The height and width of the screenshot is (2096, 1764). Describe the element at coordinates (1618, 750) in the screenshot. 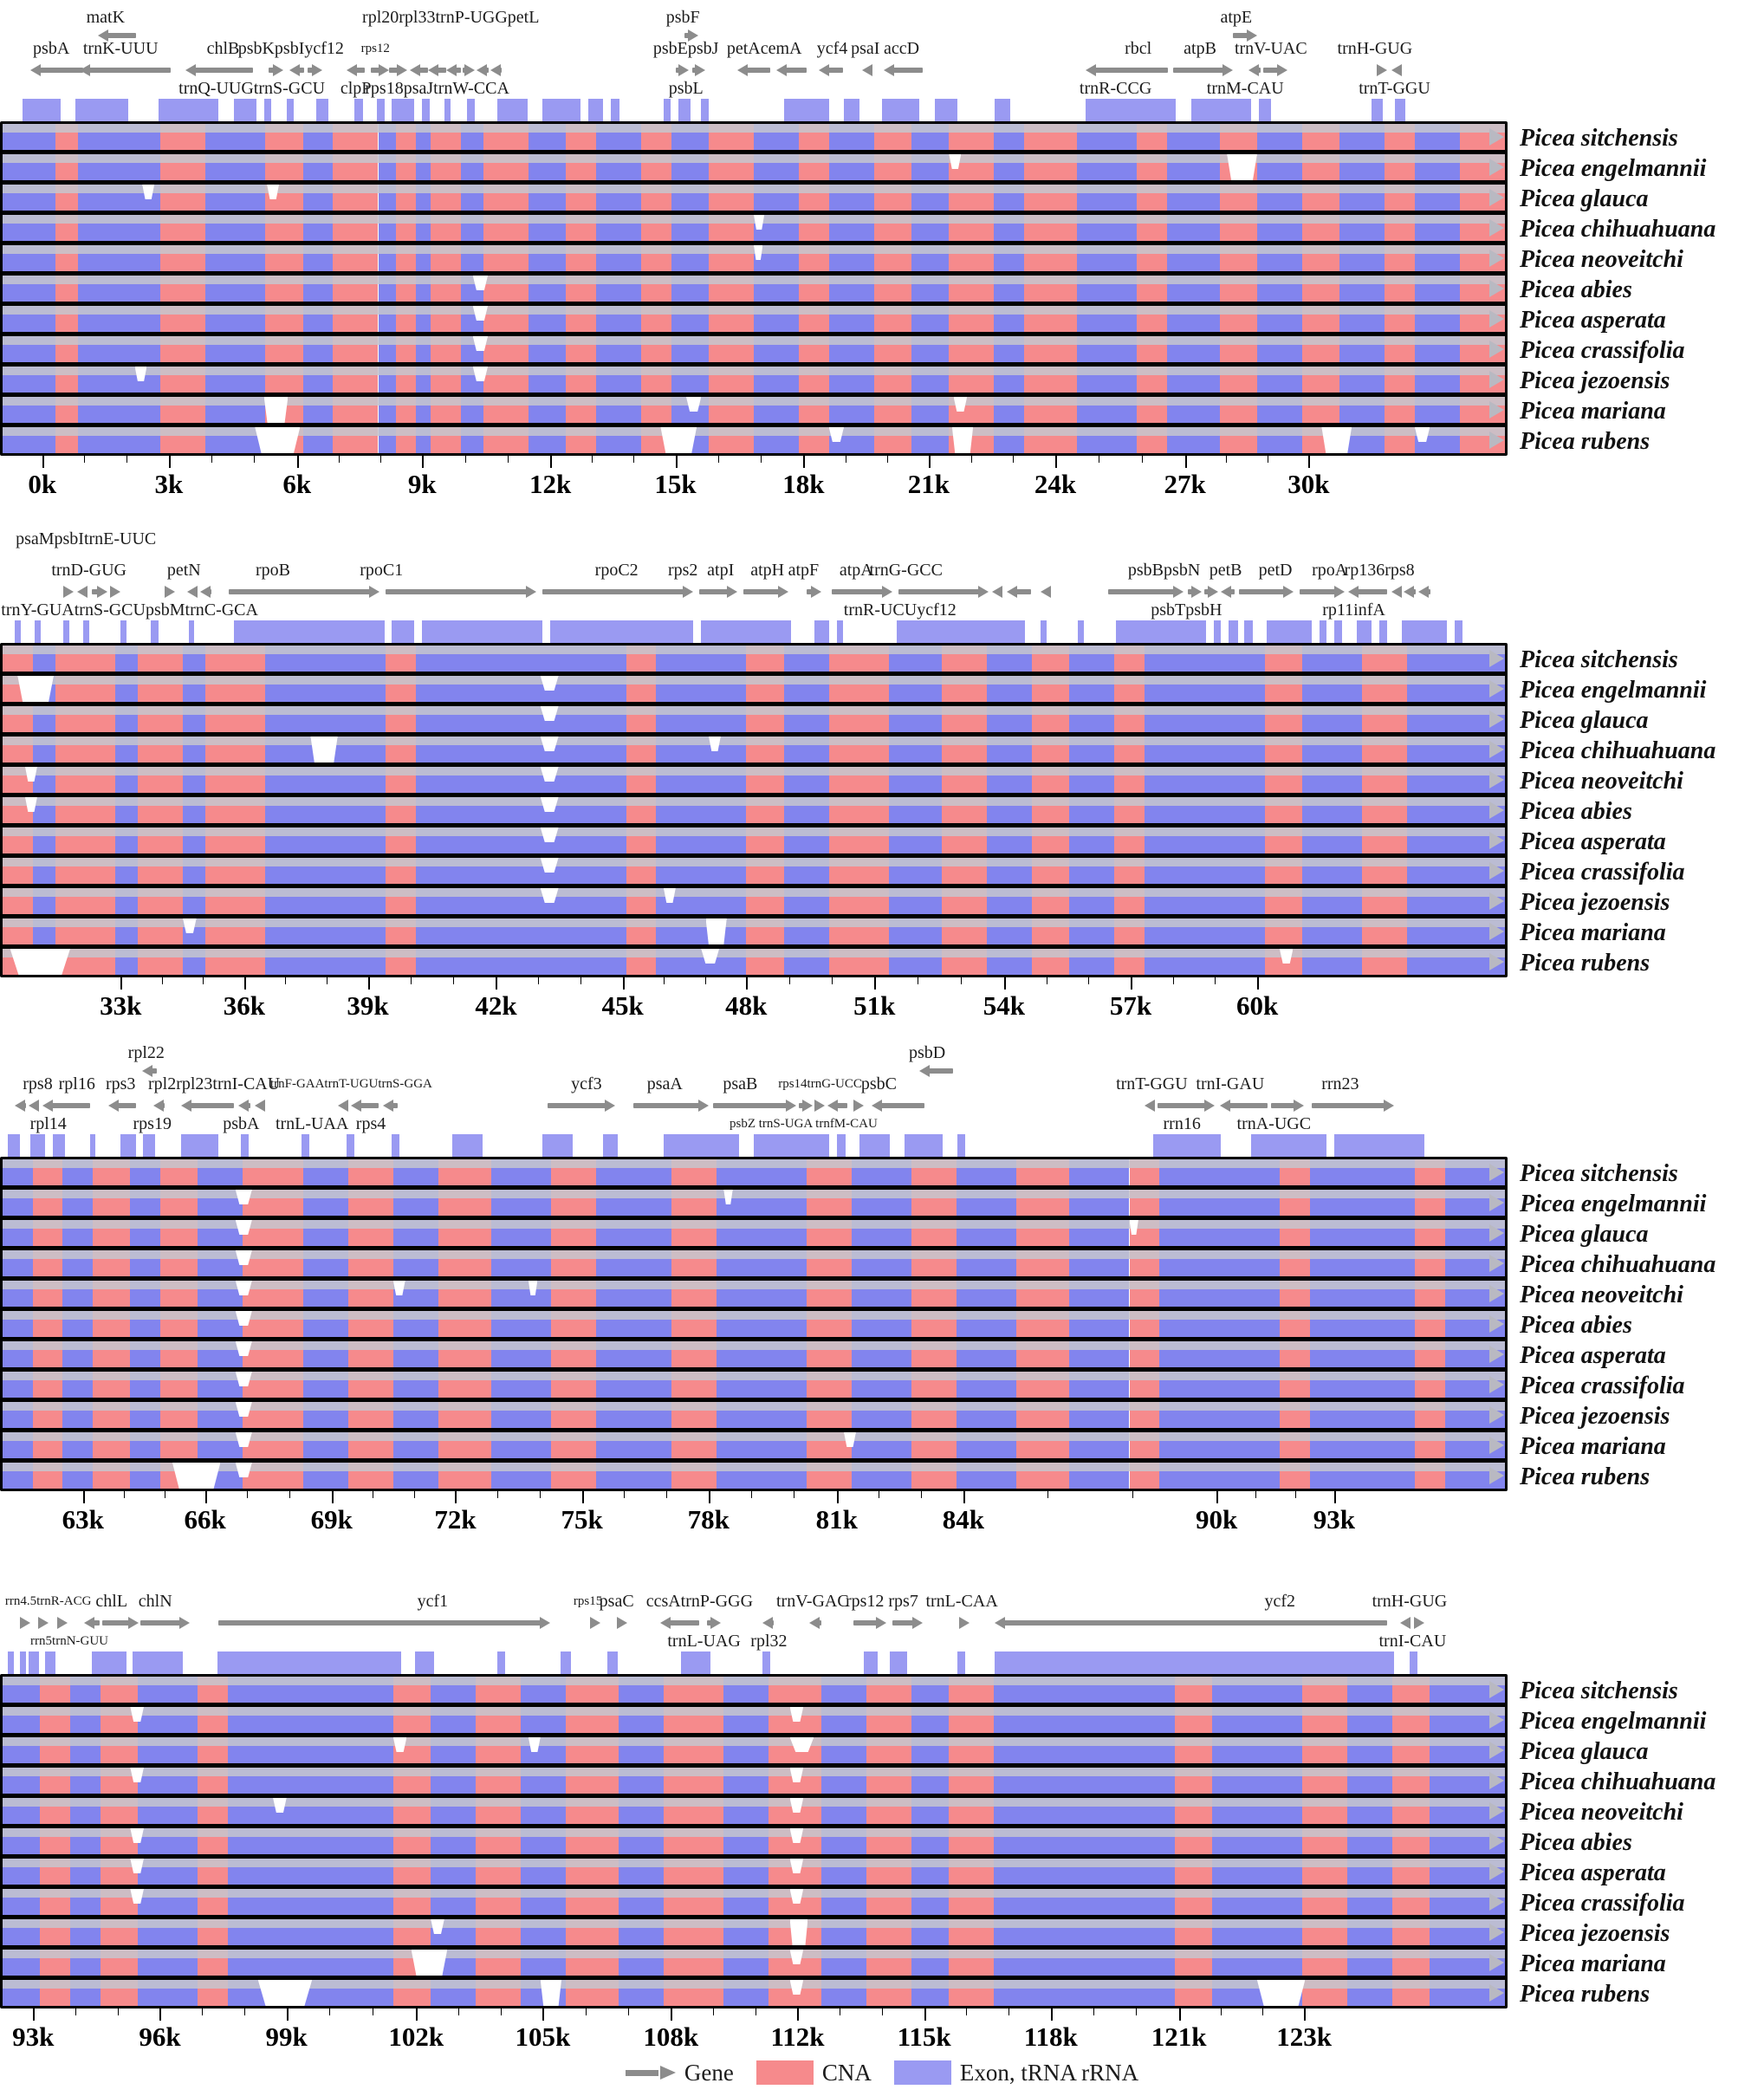

I see `species-label: Picea chihuahuana` at that location.